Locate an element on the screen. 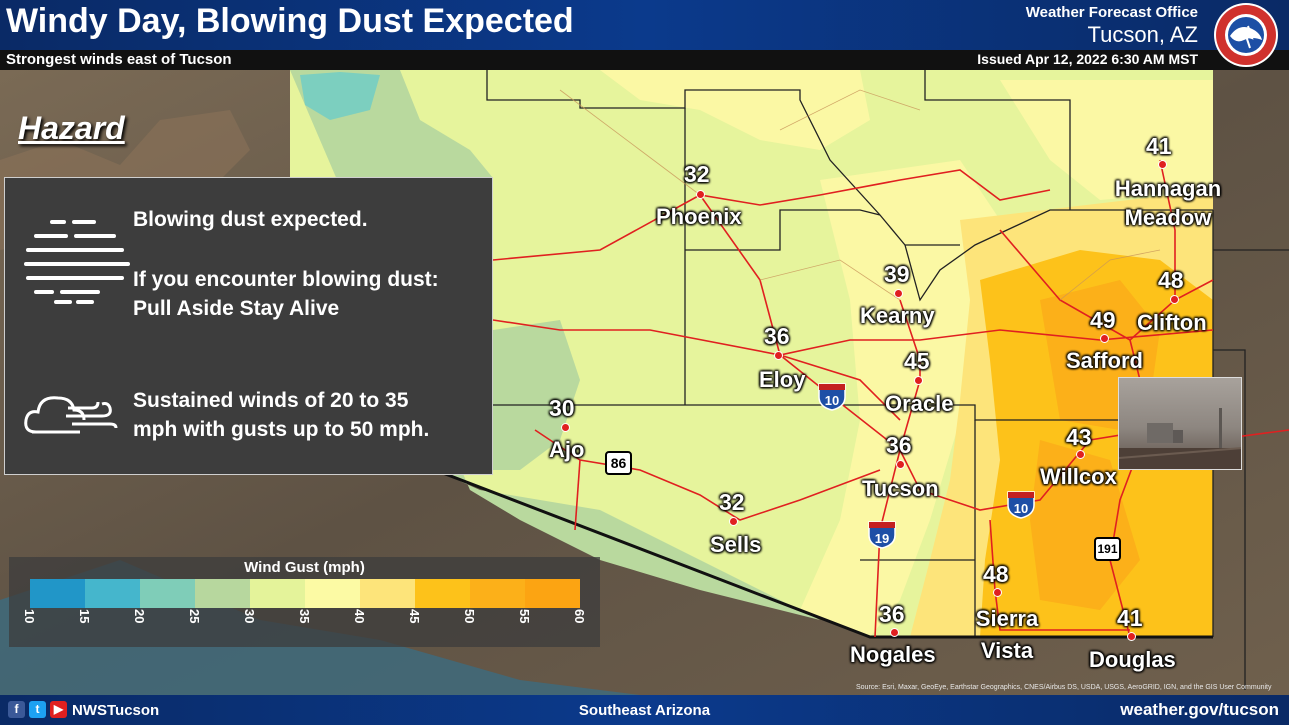 The image size is (1289, 725). city-label-ajo: Ajo is located at coordinates (567, 449).